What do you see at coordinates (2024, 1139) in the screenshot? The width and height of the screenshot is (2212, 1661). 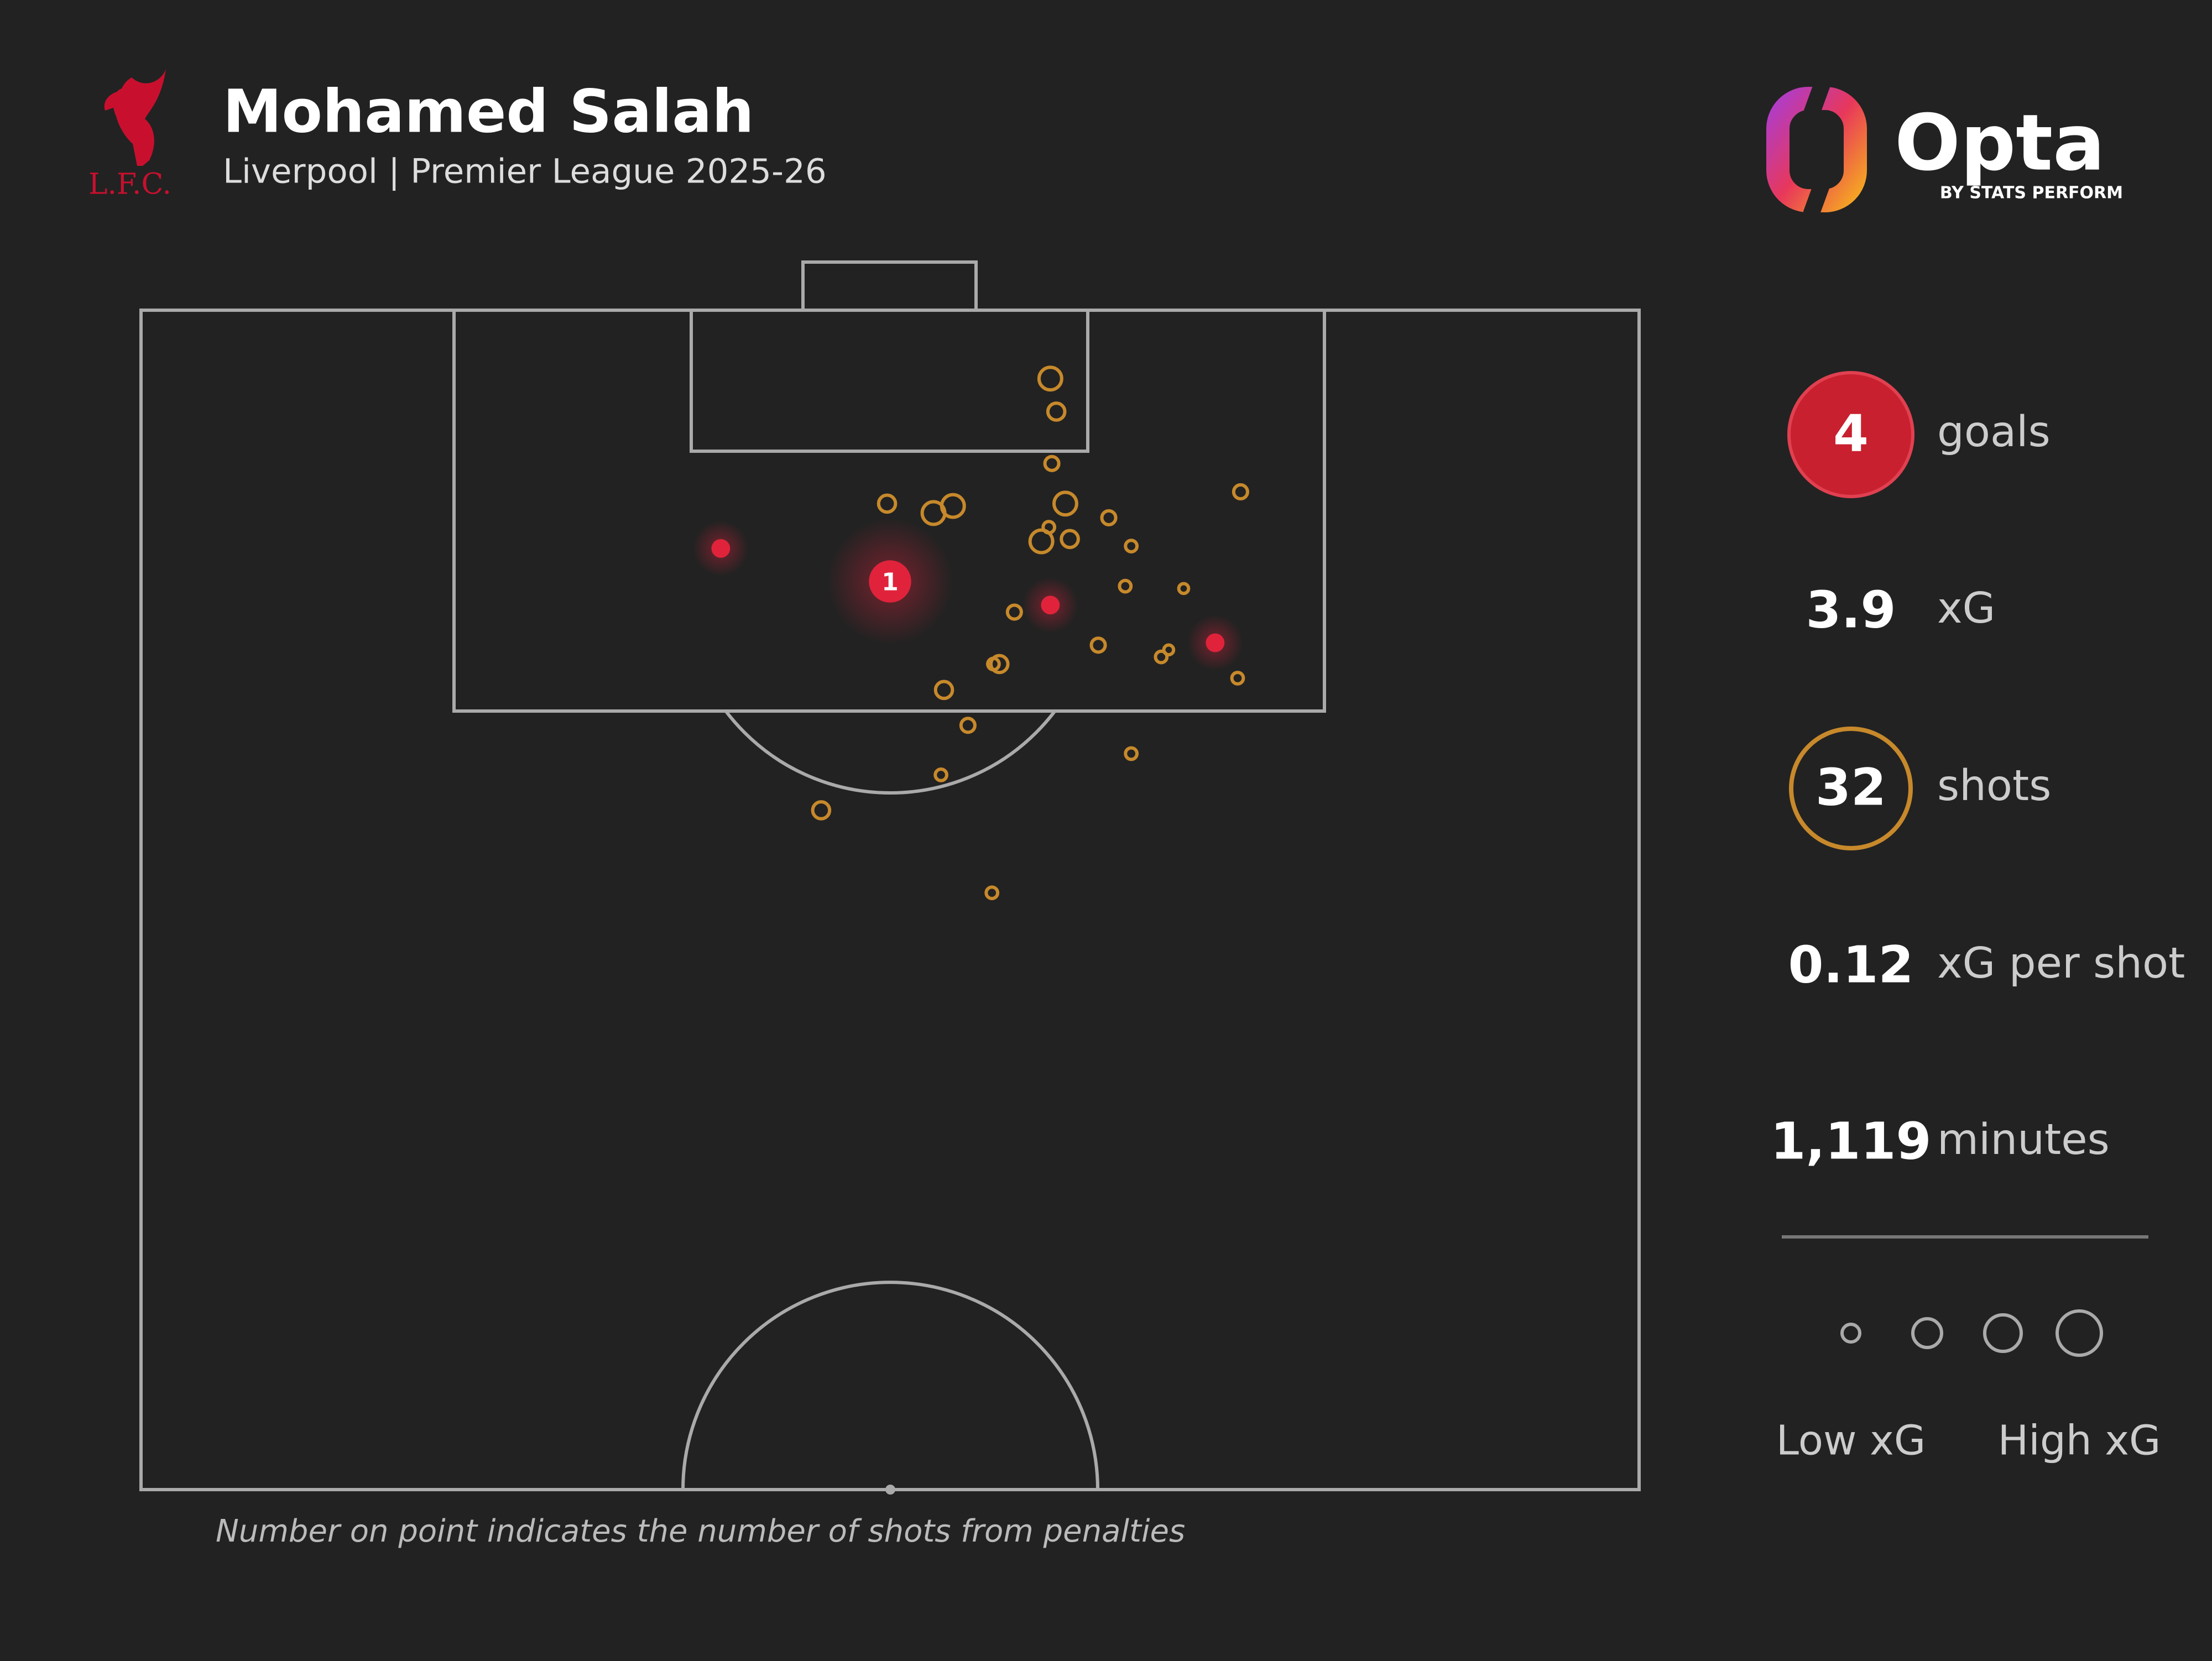 I see `stat-label: minutes` at bounding box center [2024, 1139].